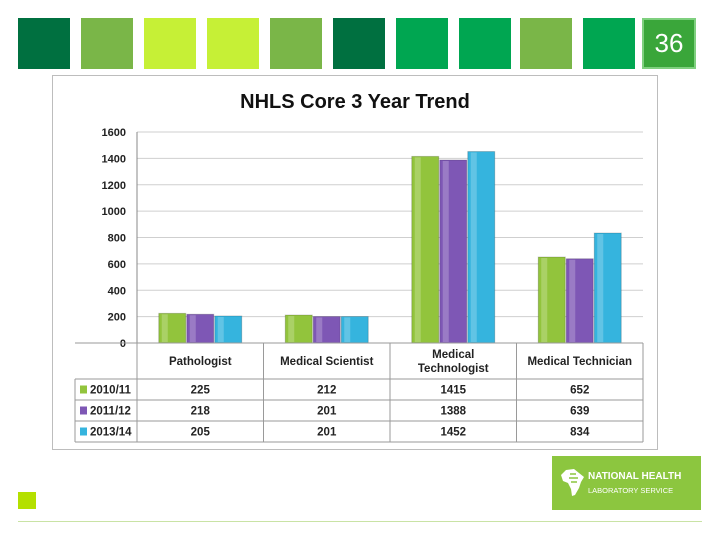  Describe the element at coordinates (114, 186) in the screenshot. I see `y-tick-label: 1200` at that location.